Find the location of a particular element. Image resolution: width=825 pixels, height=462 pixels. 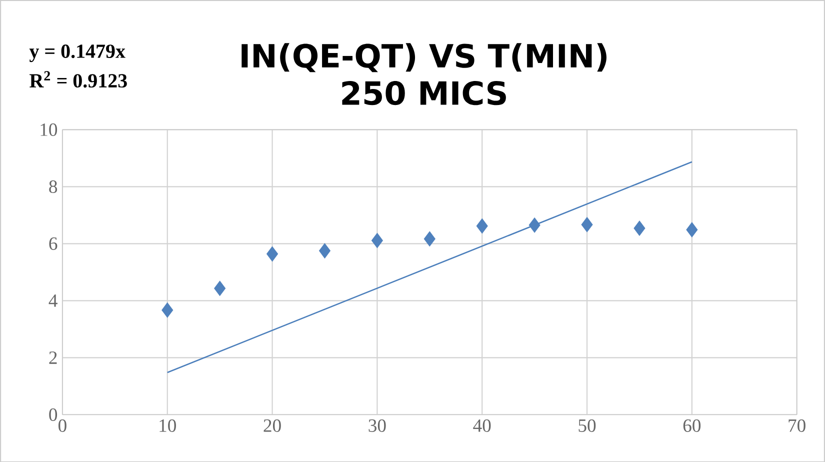

y-tick-label: 6 is located at coordinates (53, 243).